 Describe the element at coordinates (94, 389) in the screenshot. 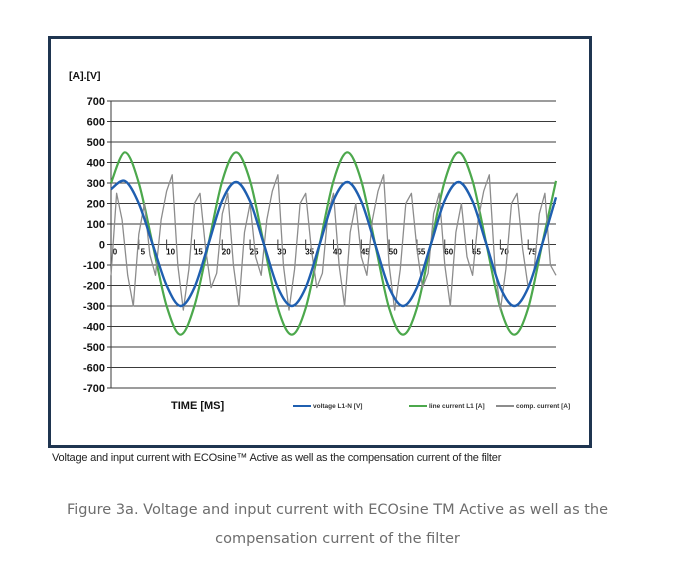

I see `y-tick-label--700: -700` at that location.